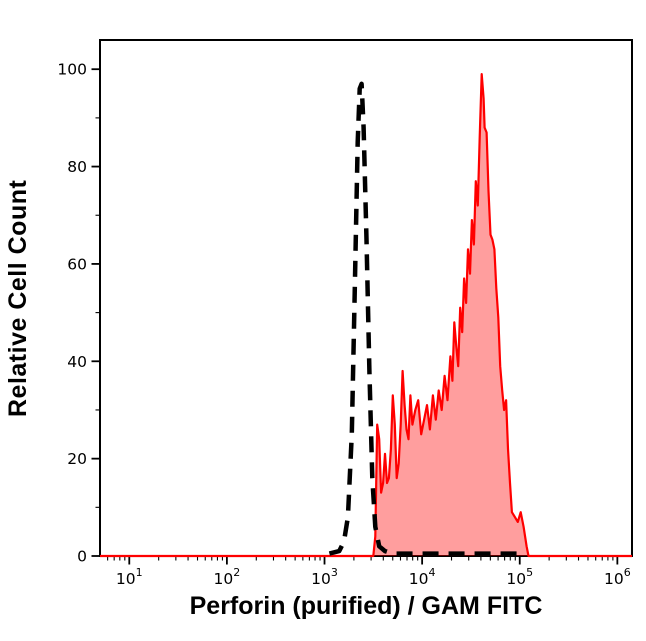  I want to click on y-tick-label: 80, so click(77, 167).